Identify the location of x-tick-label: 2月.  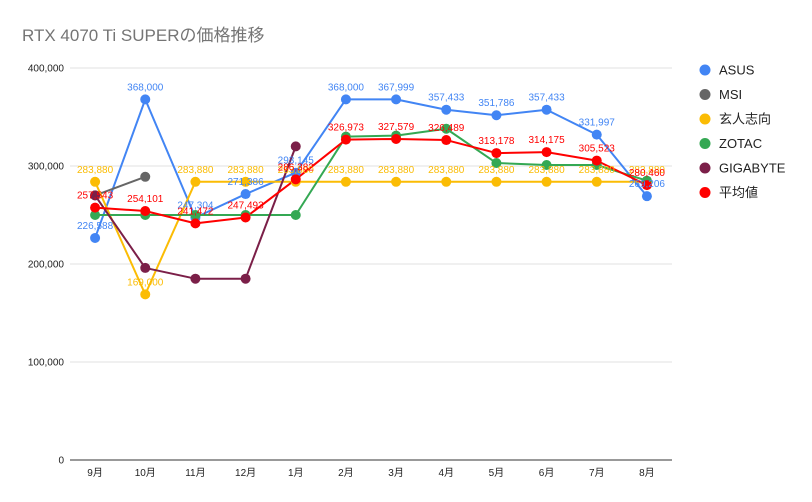
(346, 473).